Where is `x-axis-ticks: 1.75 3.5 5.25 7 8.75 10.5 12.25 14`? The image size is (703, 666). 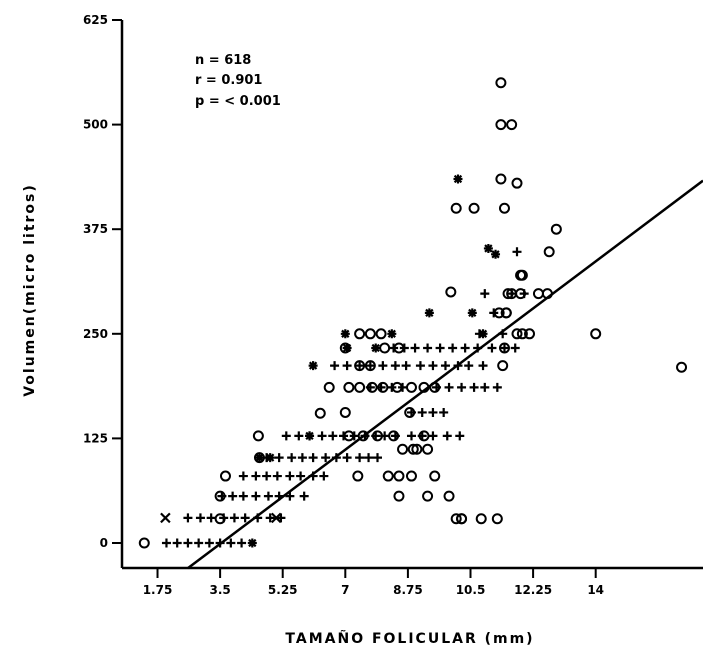
x-axis-ticks: 1.75 3.5 5.25 7 8.75 10.5 12.25 14 is located at coordinates (373, 582).